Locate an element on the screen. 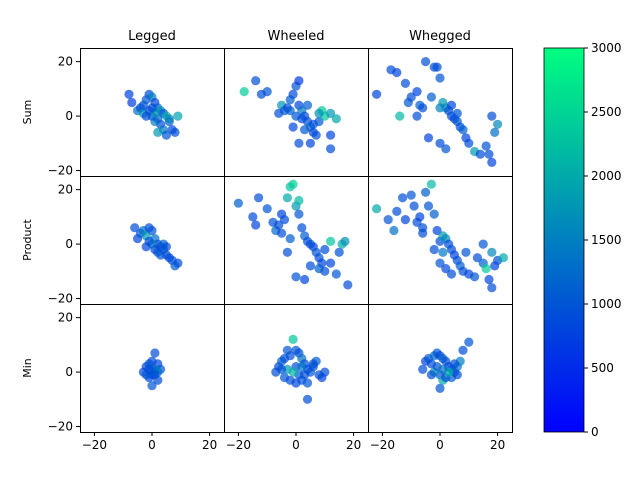 This screenshot has height=484, width=640. x-tick-label: 0 is located at coordinates (152, 445).